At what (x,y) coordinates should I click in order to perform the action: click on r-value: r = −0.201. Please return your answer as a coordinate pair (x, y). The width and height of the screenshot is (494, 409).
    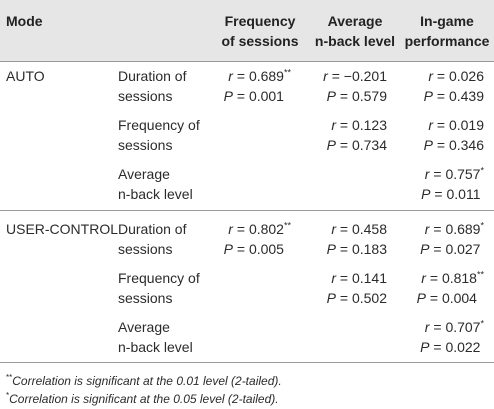
    Looking at the image, I should click on (355, 76).